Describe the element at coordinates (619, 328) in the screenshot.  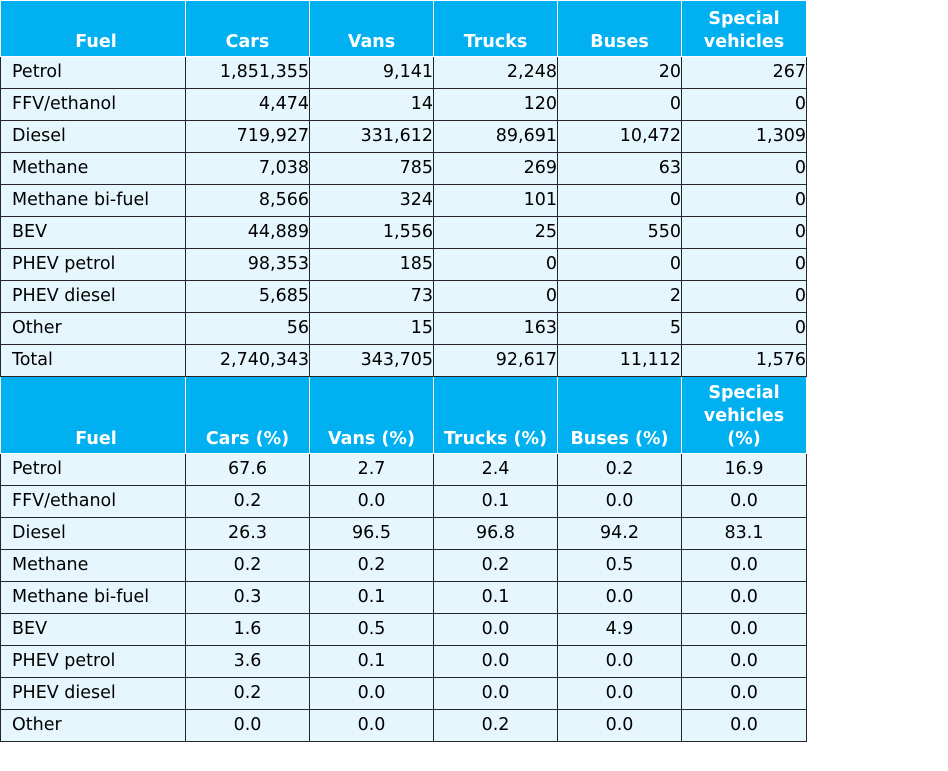
I see `value-cell: 5` at that location.